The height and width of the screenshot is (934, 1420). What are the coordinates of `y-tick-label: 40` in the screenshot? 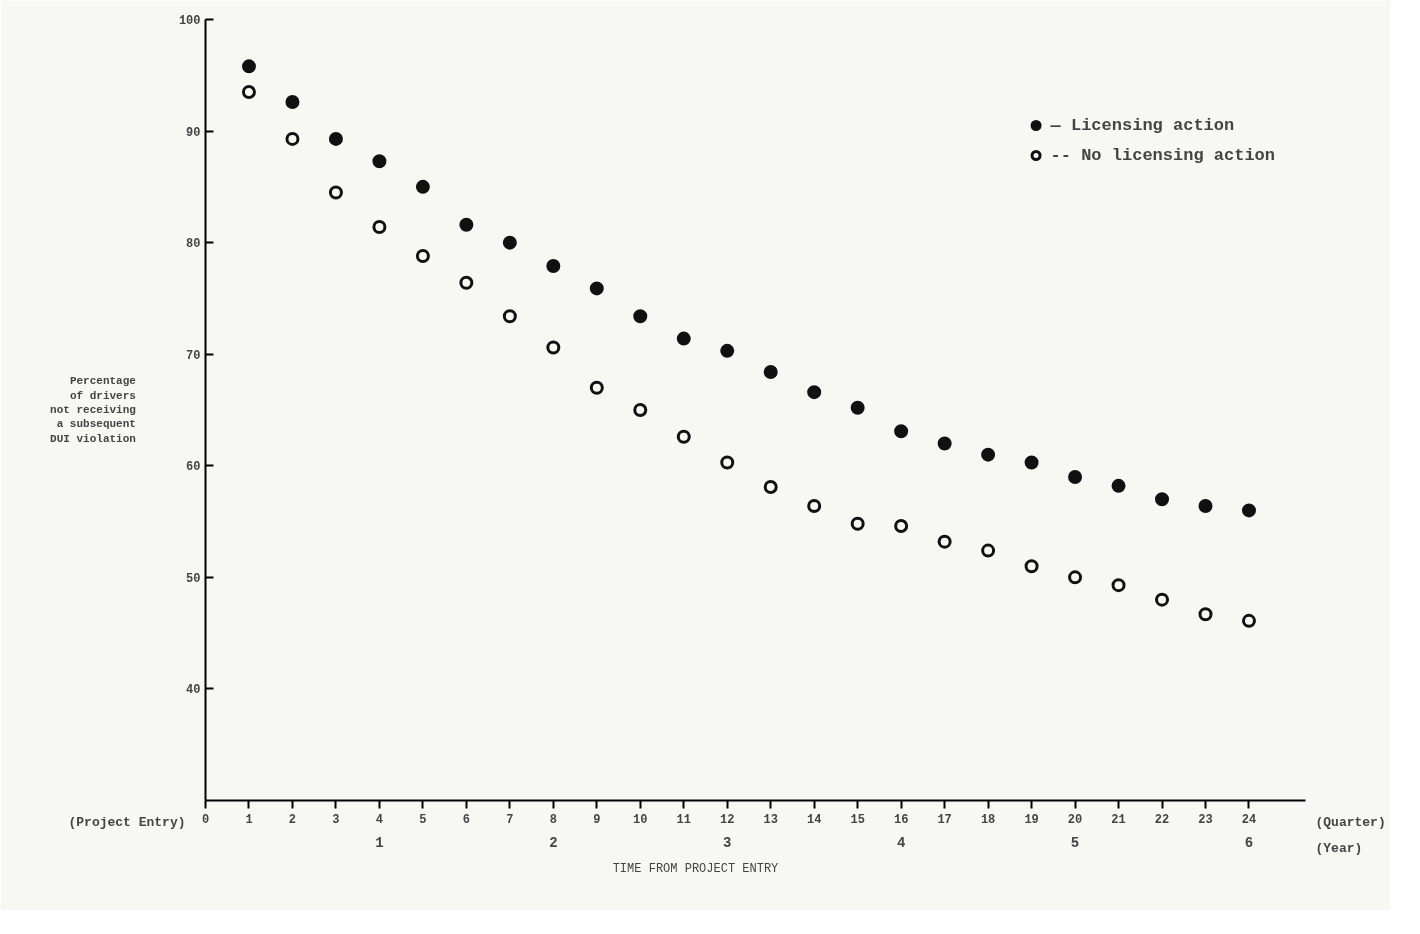 It's located at (193, 690).